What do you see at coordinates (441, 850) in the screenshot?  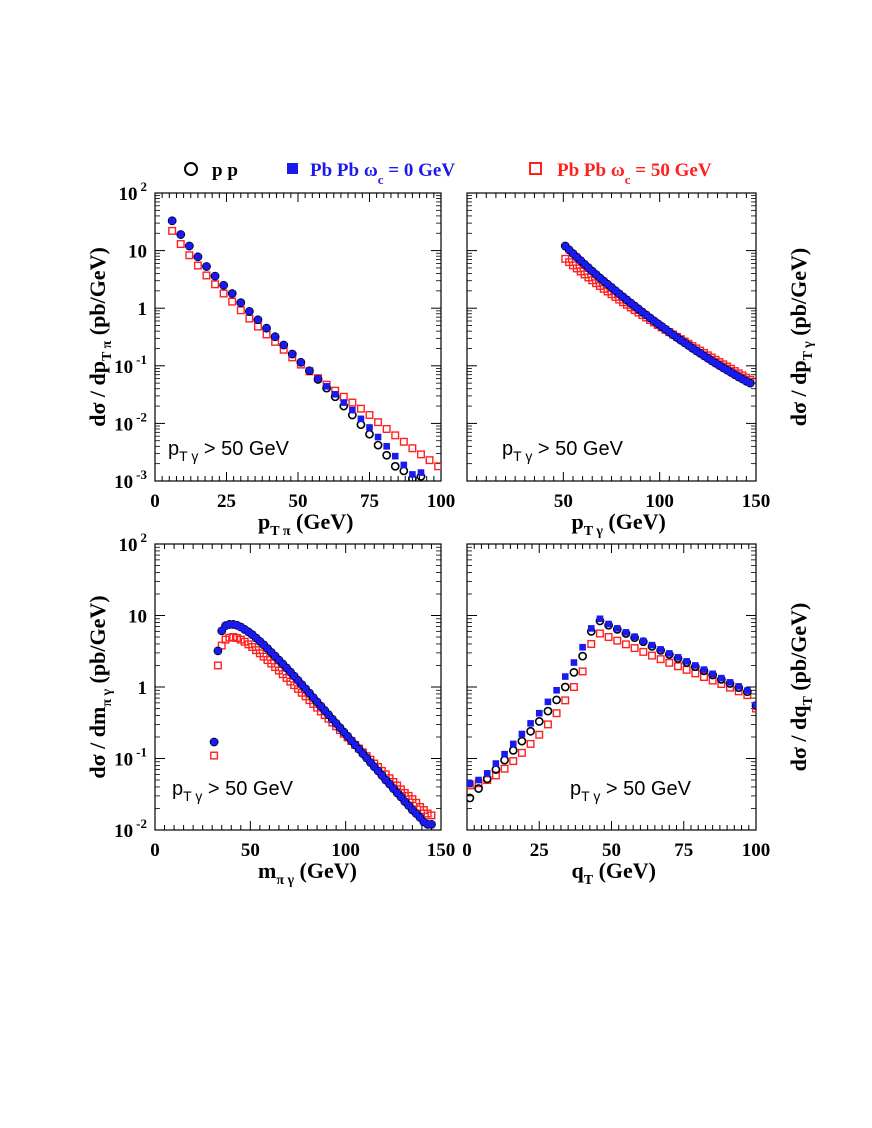 I see `x-tick-label: 150` at bounding box center [441, 850].